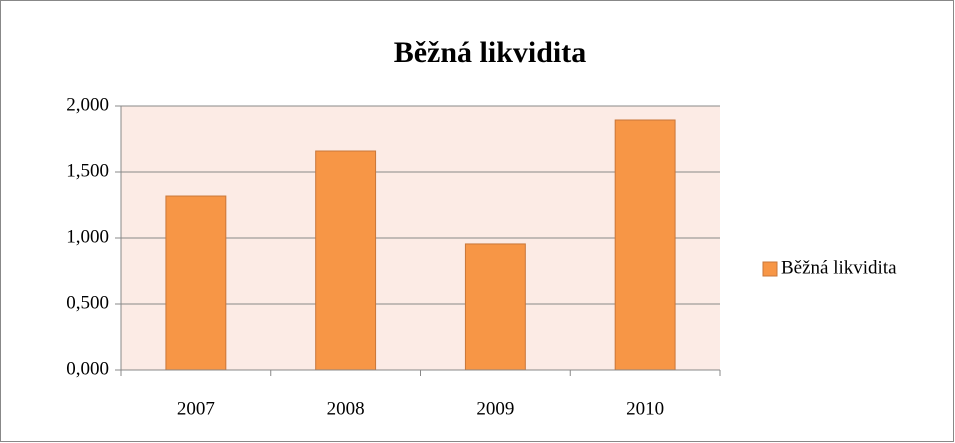 The image size is (955, 443). I want to click on x-tick-label: 2008, so click(346, 408).